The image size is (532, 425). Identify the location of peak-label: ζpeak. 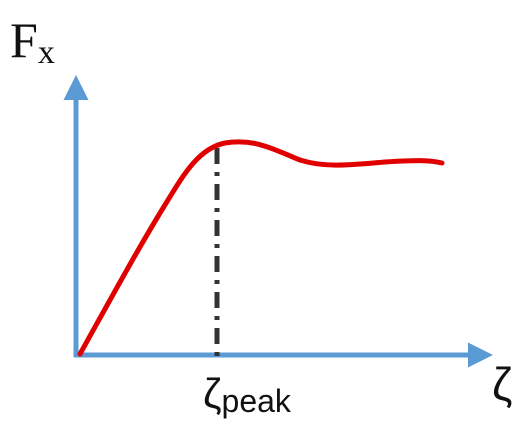
(247, 394).